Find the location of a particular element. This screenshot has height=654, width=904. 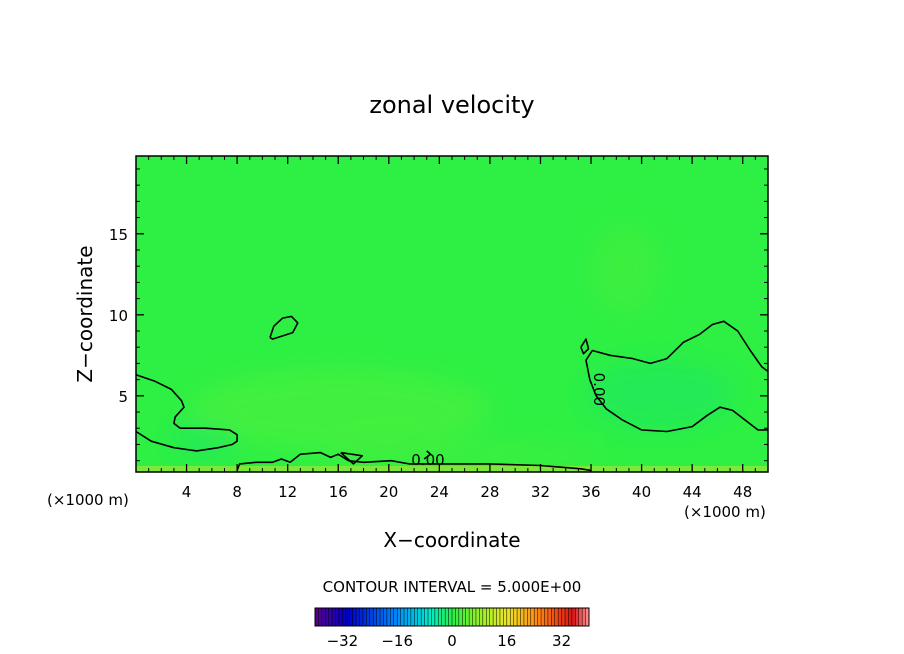

x-tick-label-32: 32 is located at coordinates (540, 492).